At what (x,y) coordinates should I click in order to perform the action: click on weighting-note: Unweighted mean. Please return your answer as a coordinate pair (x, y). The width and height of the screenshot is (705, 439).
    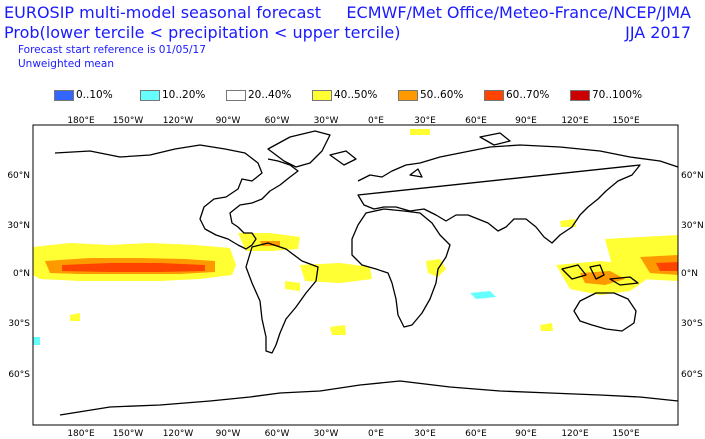
    Looking at the image, I should click on (66, 64).